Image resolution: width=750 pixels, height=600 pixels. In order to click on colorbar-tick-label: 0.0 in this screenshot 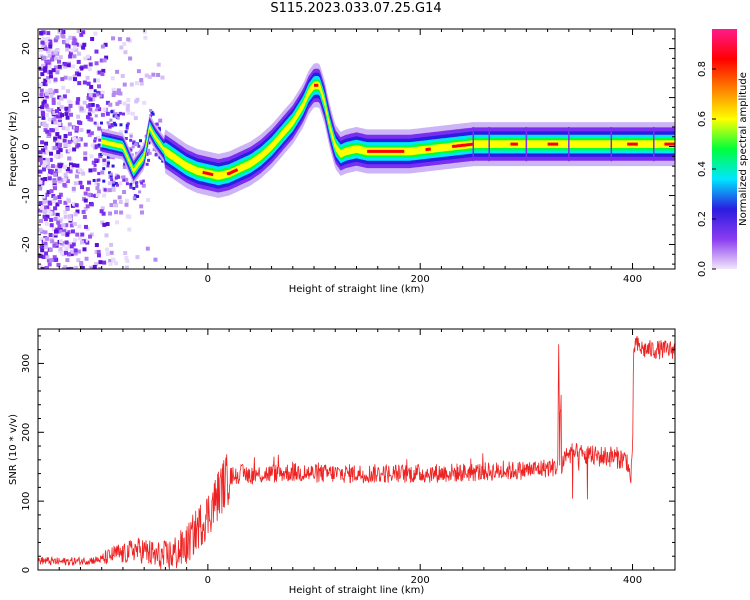, I will do `click(702, 269)`.